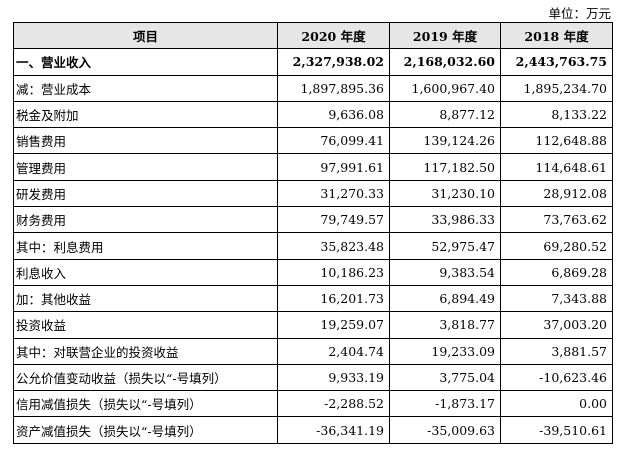 The height and width of the screenshot is (455, 624). What do you see at coordinates (333, 167) in the screenshot?
I see `value-2020: 97,991.61` at bounding box center [333, 167].